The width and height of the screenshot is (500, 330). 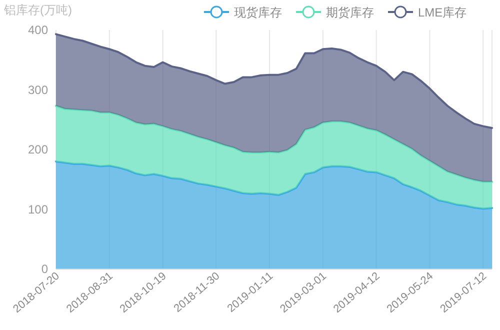 What do you see at coordinates (258, 13) in the screenshot?
I see `legend-label: 现货库存` at bounding box center [258, 13].